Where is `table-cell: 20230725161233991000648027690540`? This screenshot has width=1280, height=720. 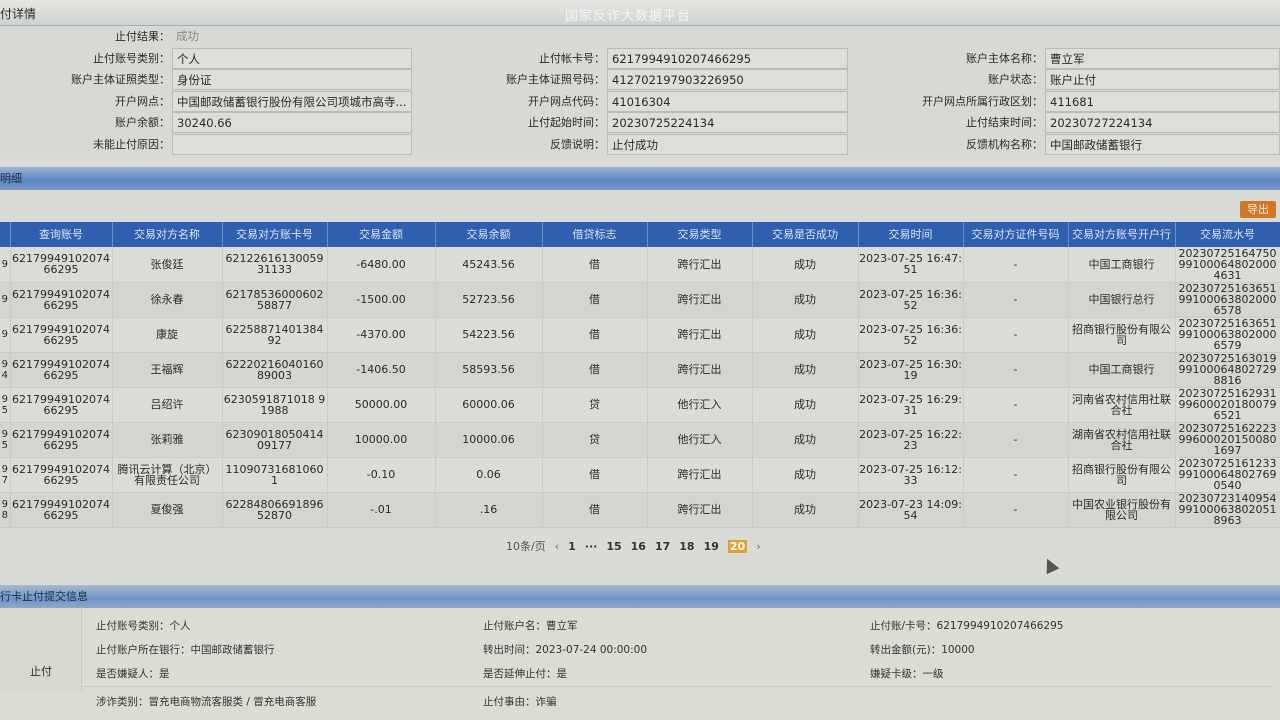
table-cell: 20230725161233991000648027690540 is located at coordinates (1227, 475).